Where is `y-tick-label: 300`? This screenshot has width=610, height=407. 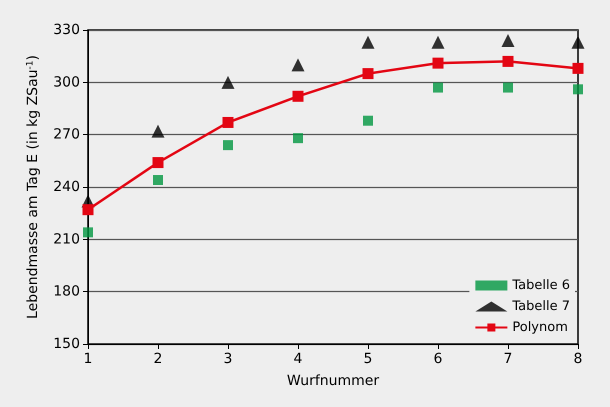
y-tick-label: 300 is located at coordinates (66, 82).